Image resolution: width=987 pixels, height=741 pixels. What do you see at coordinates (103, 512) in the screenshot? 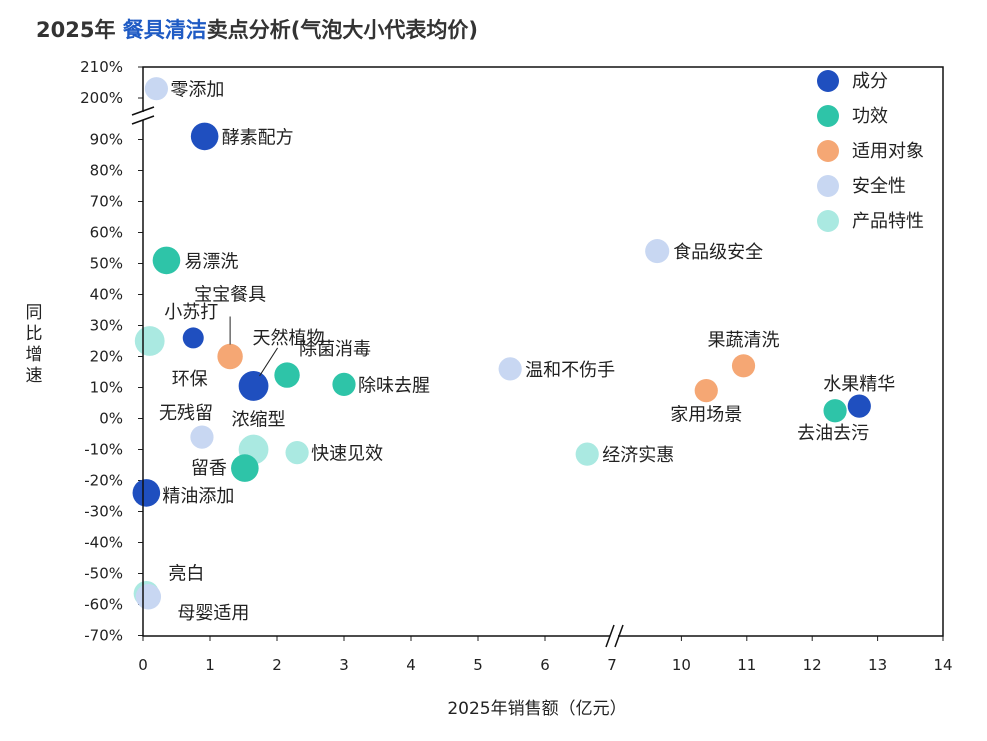
I see `y-tick-label: -30%` at bounding box center [103, 512].